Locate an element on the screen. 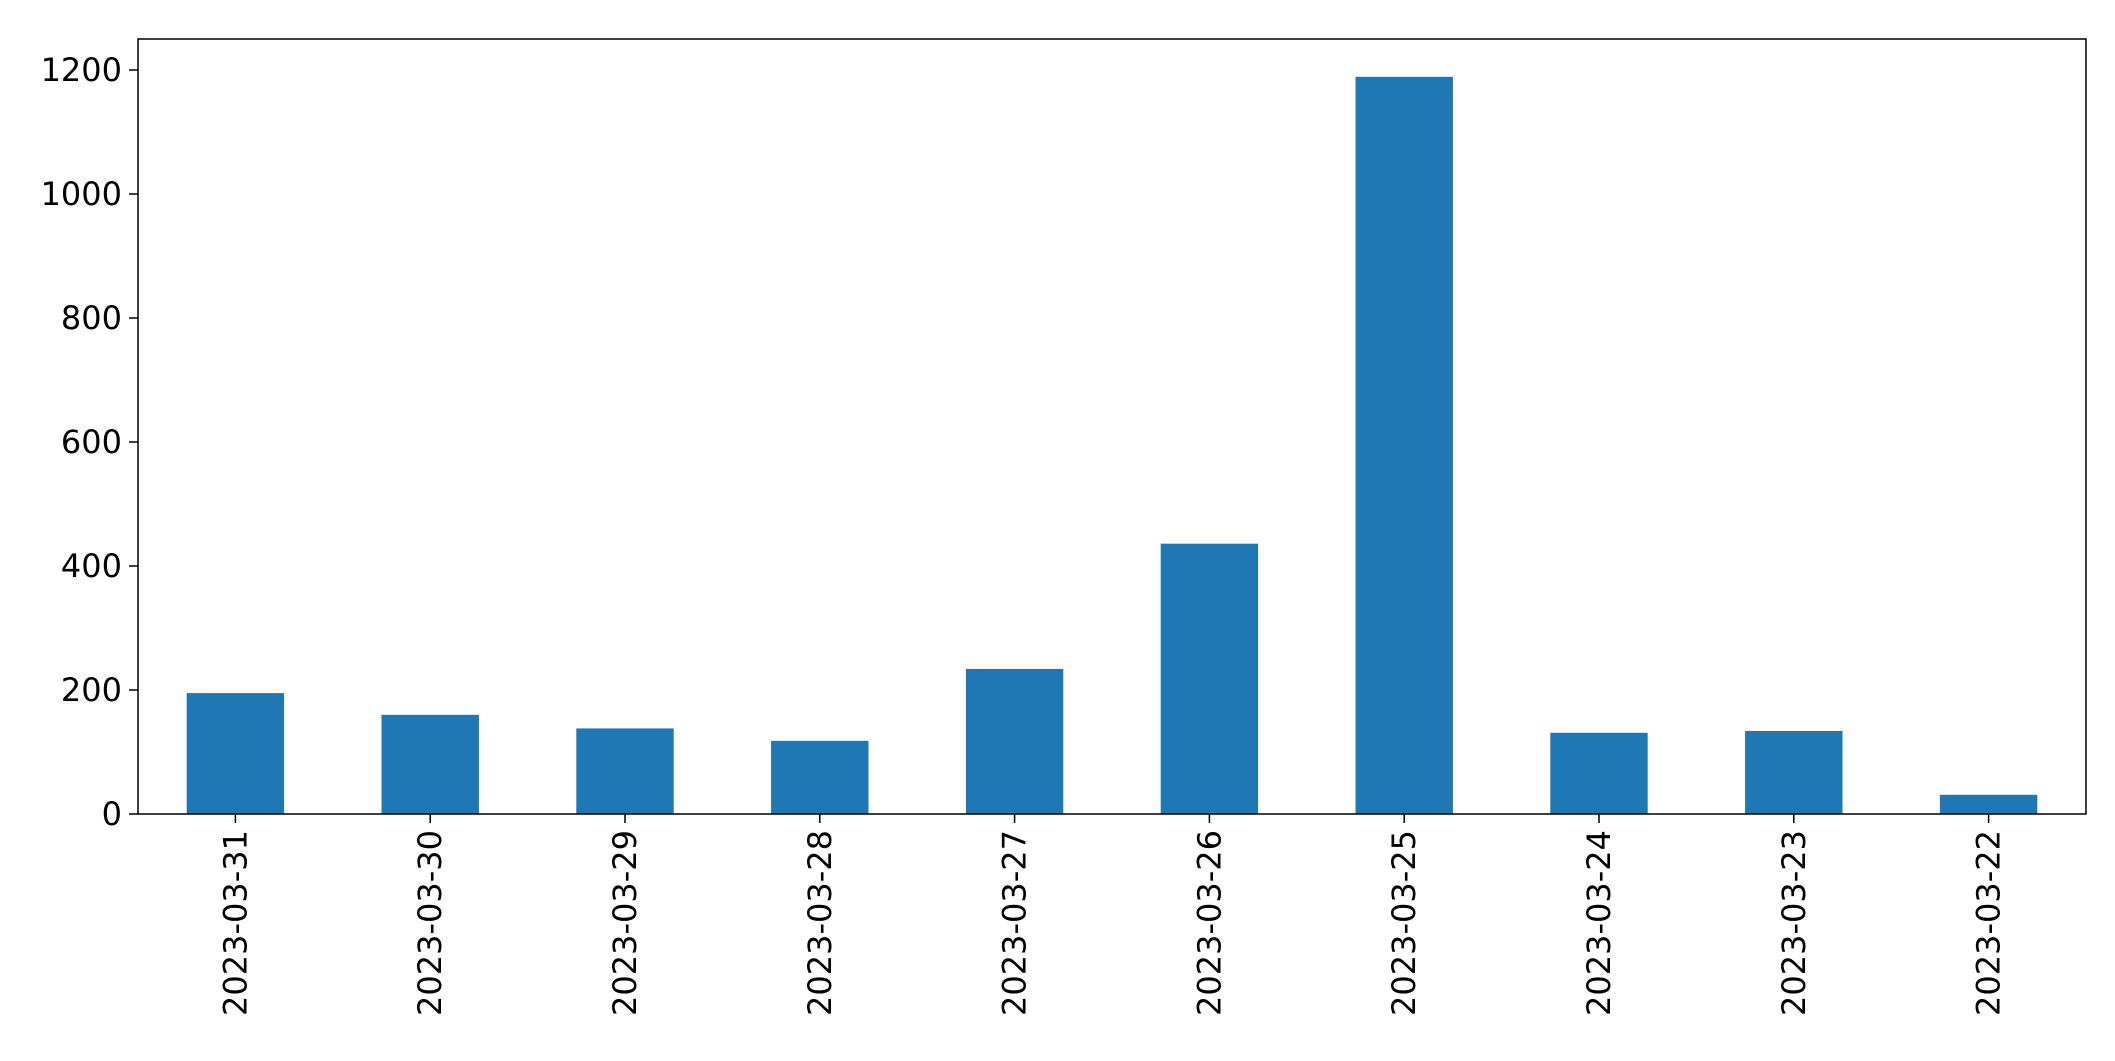  y-tick-label: 400 is located at coordinates (91, 566).